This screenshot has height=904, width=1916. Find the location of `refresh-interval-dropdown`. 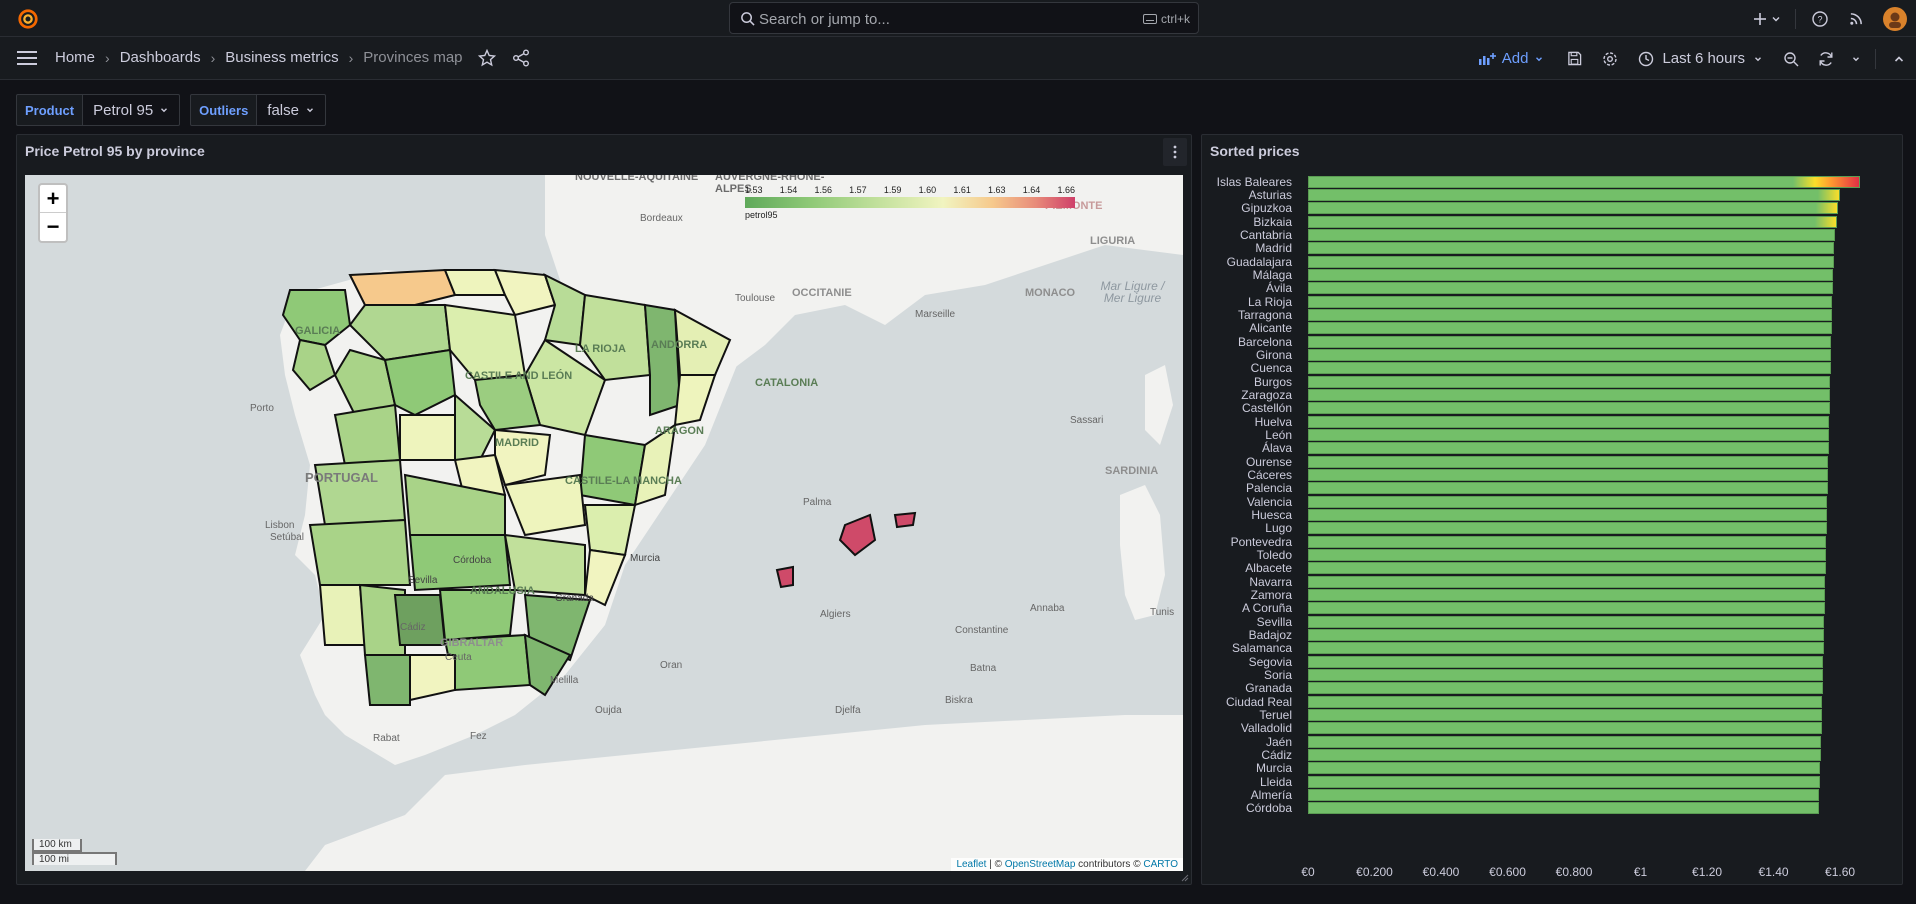

refresh-interval-dropdown is located at coordinates (1856, 59).